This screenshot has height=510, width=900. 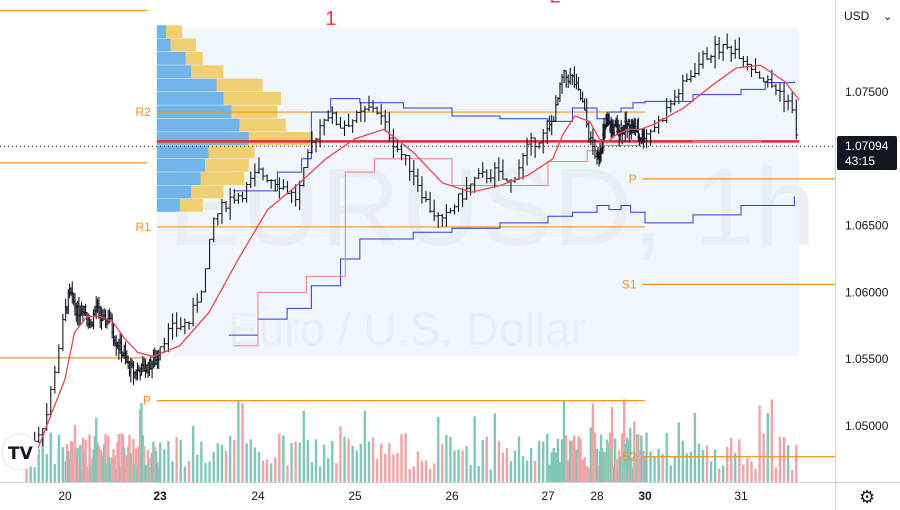 What do you see at coordinates (403, 496) in the screenshot?
I see `time-axis: 20 23 24 25 26 27 28 30 31` at bounding box center [403, 496].